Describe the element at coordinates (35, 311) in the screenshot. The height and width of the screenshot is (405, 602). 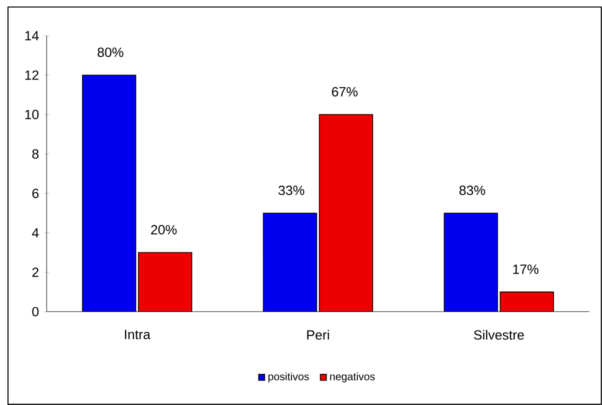
I see `y-tick-label: 0` at that location.